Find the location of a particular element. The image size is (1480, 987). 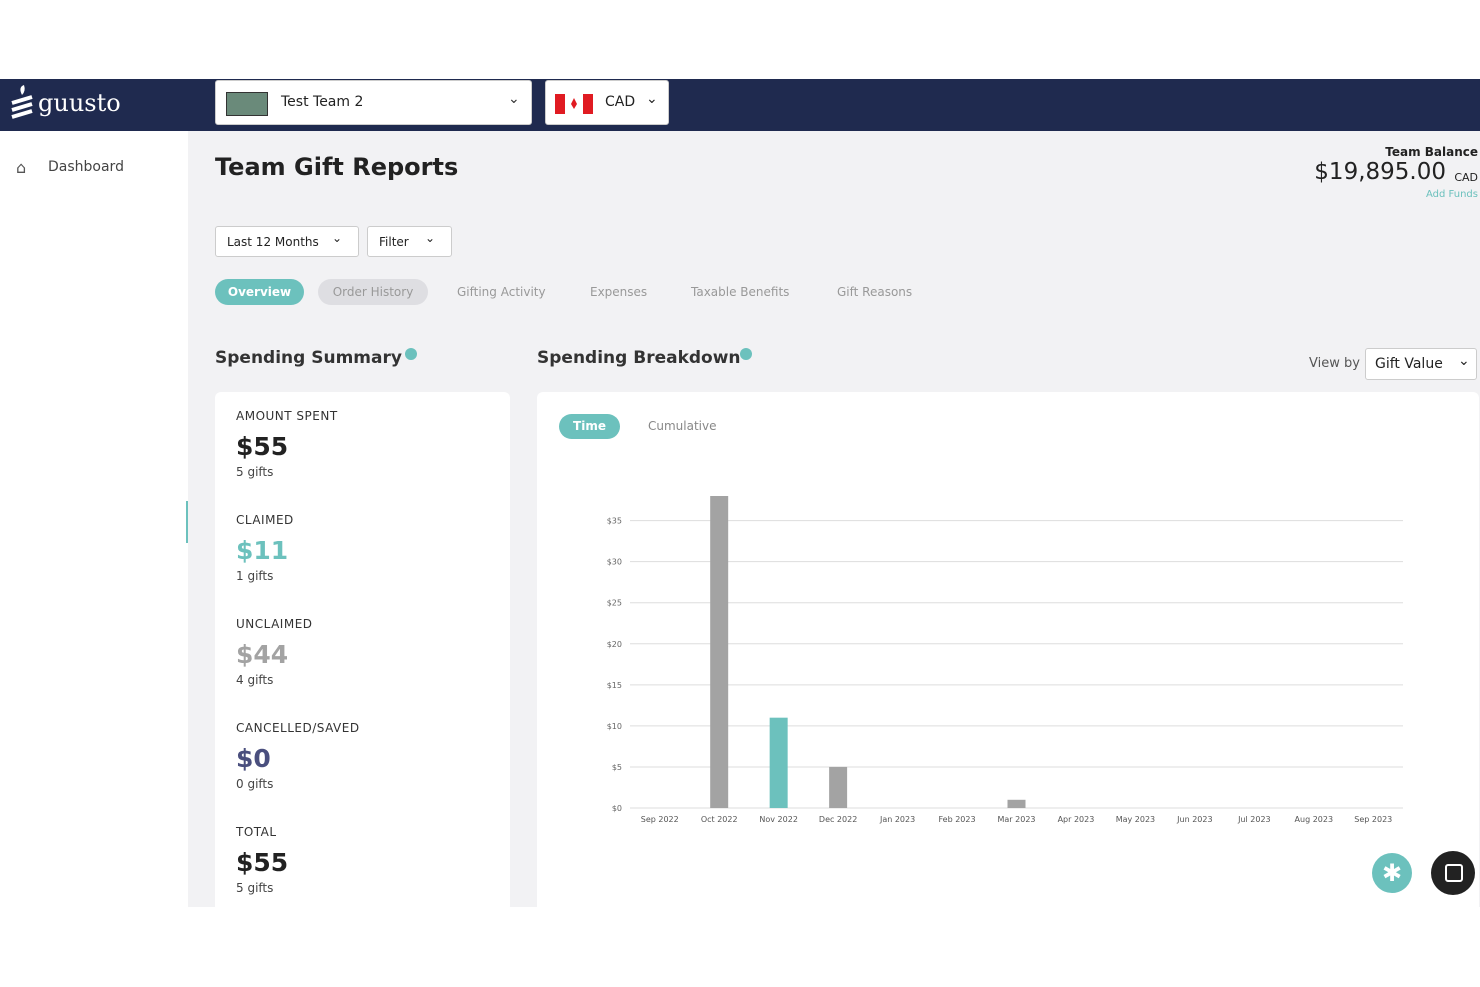

x-tick-label: Feb 2023 is located at coordinates (956, 819).